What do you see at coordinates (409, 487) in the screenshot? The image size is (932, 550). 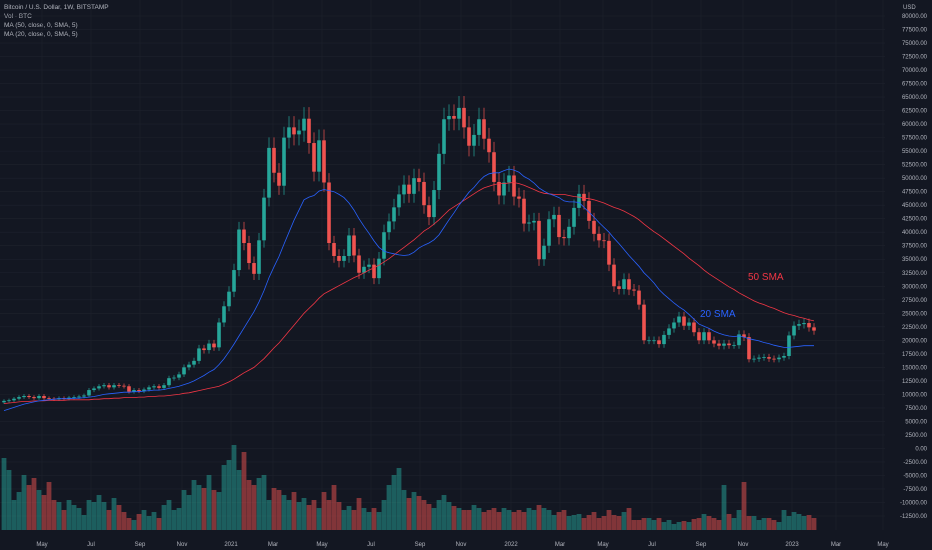 I see `volume-bars` at bounding box center [409, 487].